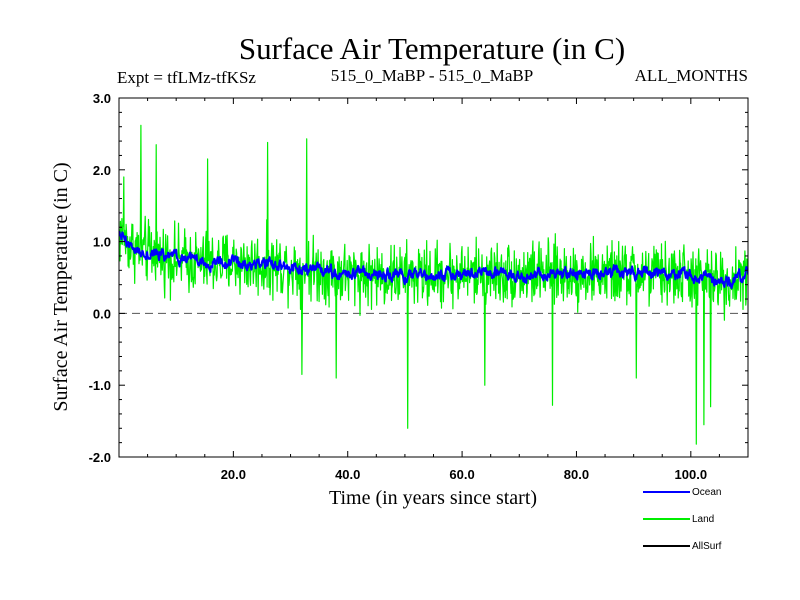 This screenshot has width=800, height=600. I want to click on y-tick-label: 3.0, so click(102, 98).